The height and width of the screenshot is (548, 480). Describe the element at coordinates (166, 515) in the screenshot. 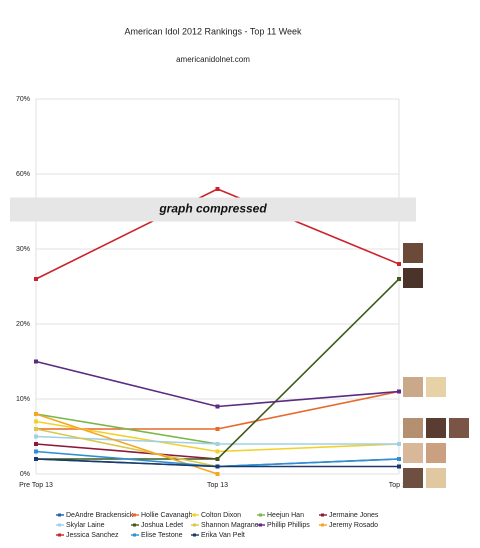

I see `legend-label: Hollie Cavanagh` at that location.